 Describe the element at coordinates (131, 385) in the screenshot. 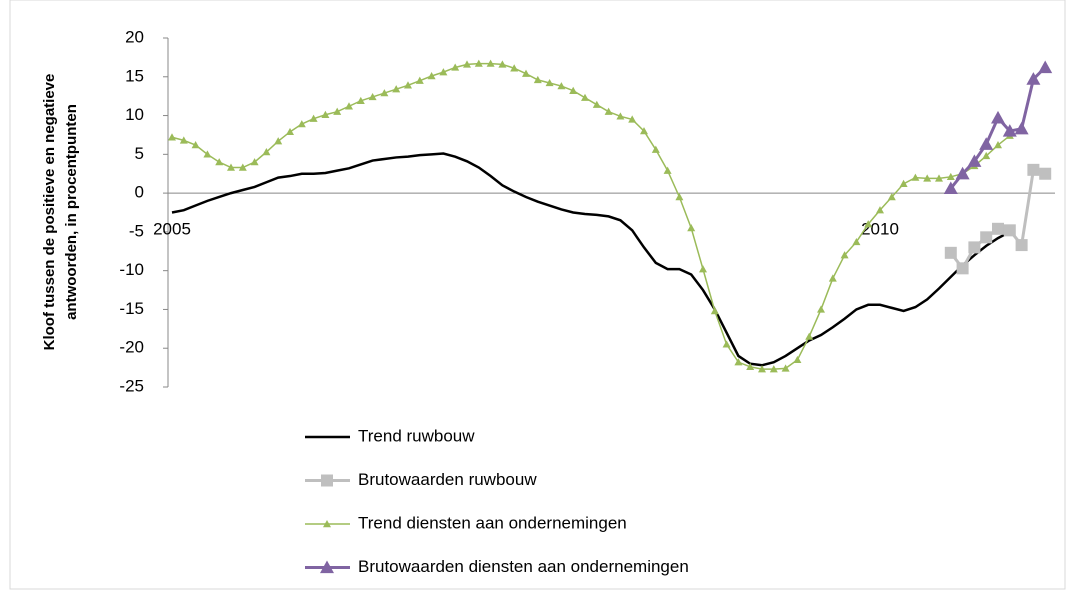

I see `y-tick-label: -25` at that location.